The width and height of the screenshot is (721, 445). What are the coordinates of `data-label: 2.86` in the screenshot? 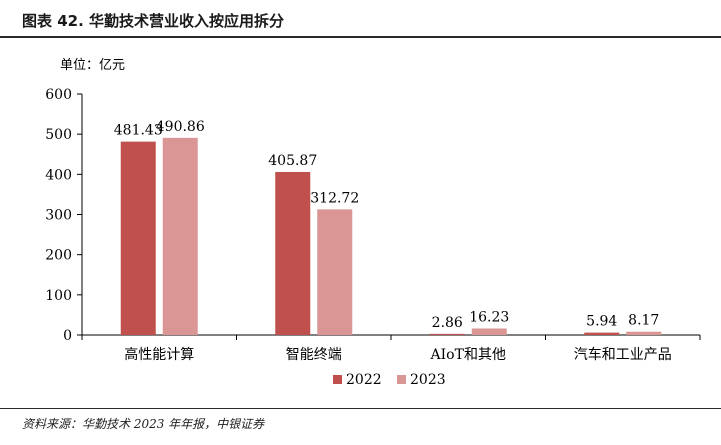 It's located at (447, 323).